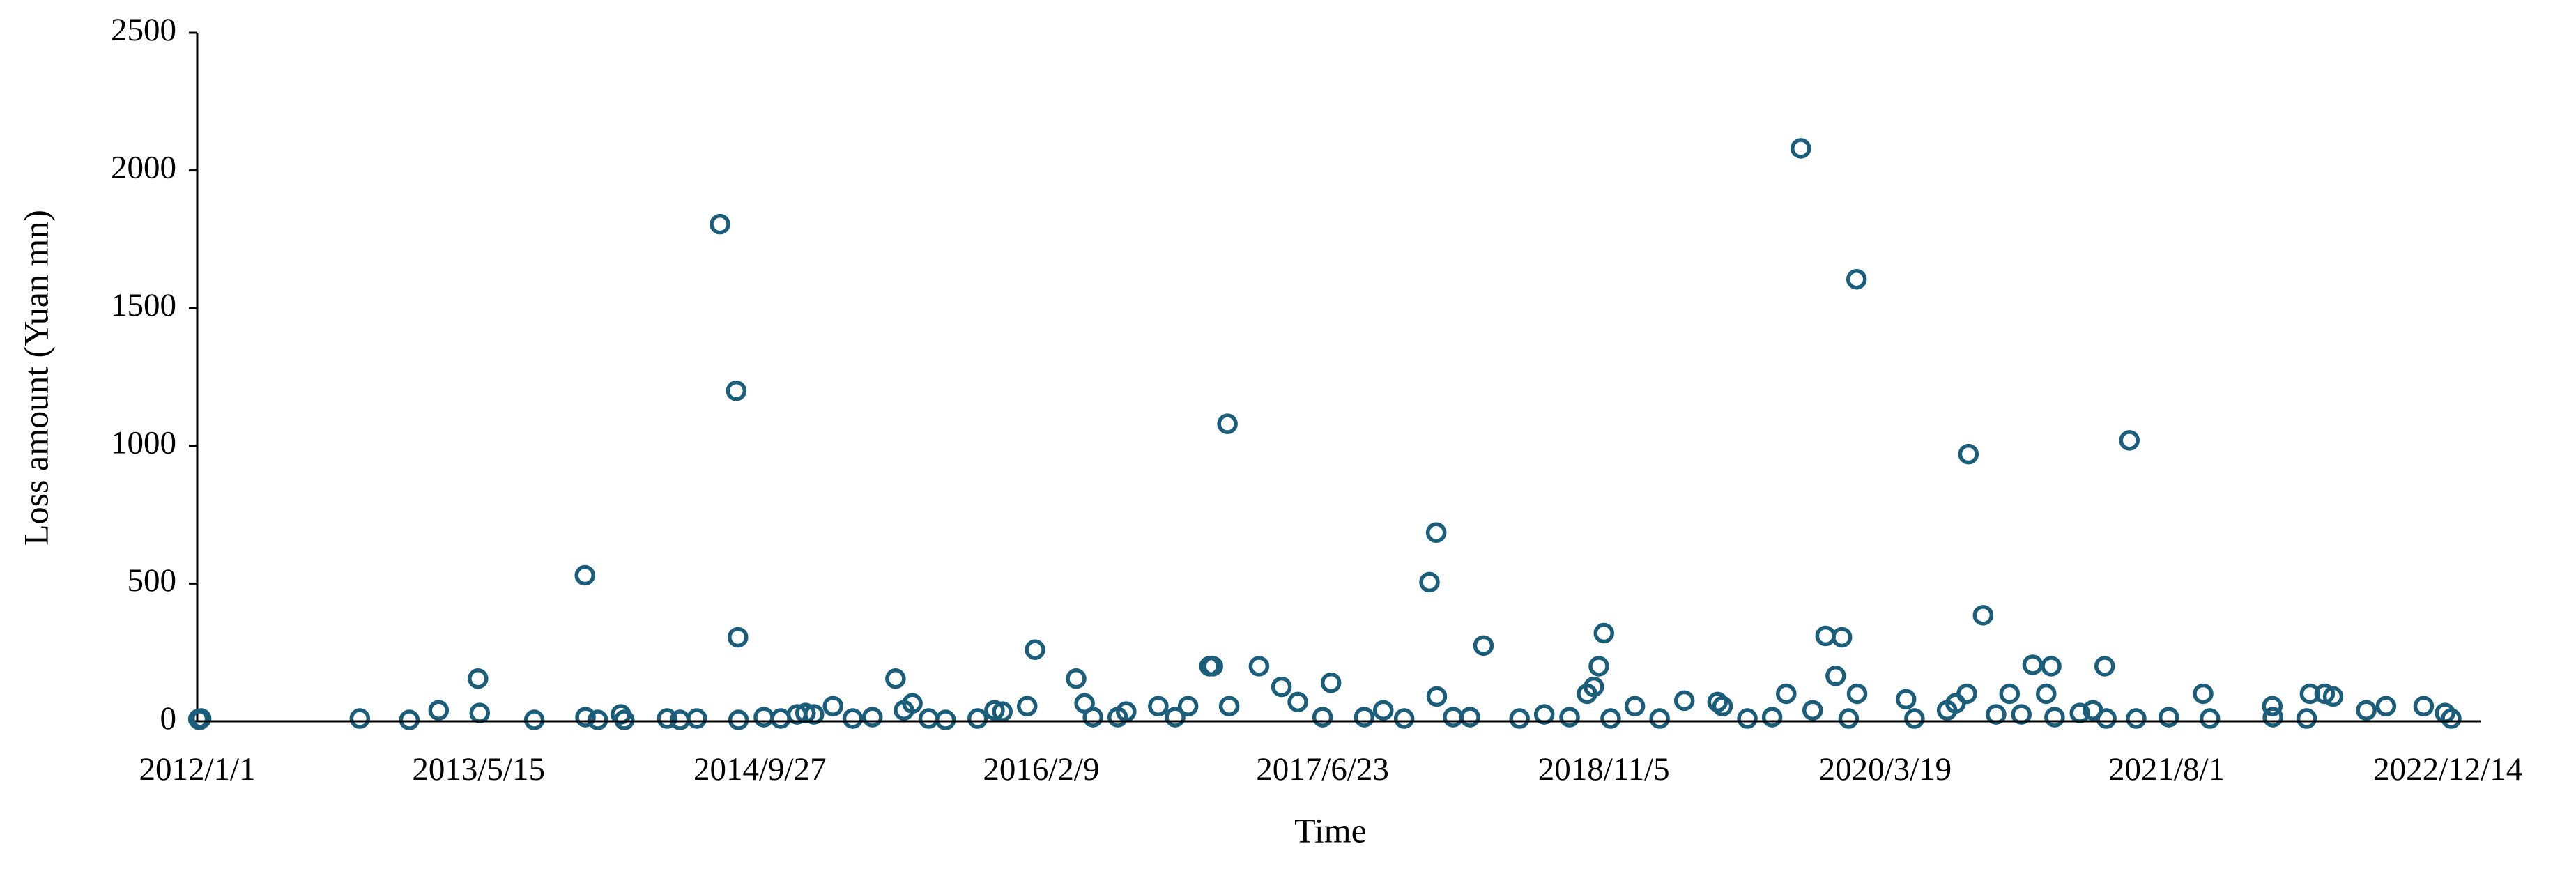 This screenshot has height=876, width=2576. What do you see at coordinates (1322, 769) in the screenshot?
I see `x-tick-label: 2017/6/23` at bounding box center [1322, 769].